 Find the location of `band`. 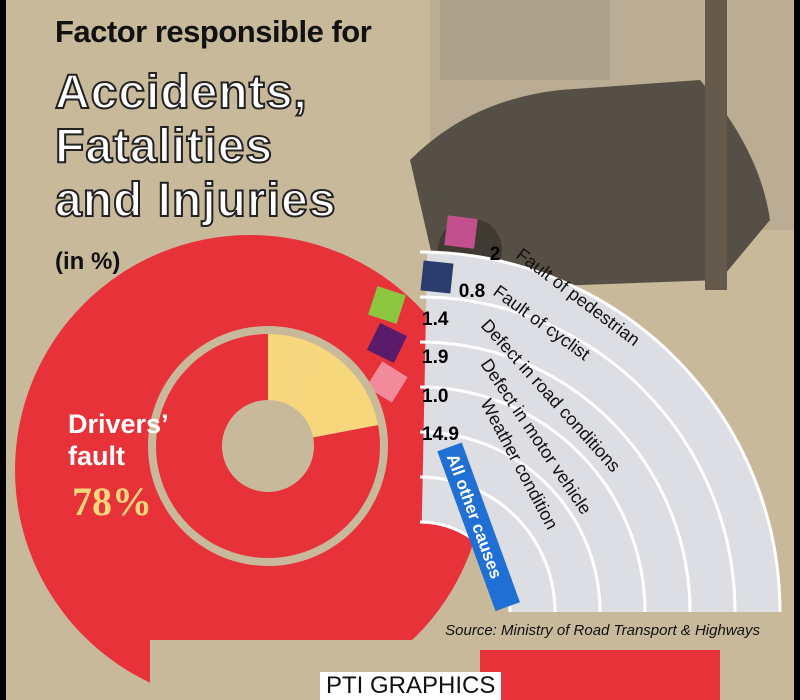

band is located at coordinates (600, 675).